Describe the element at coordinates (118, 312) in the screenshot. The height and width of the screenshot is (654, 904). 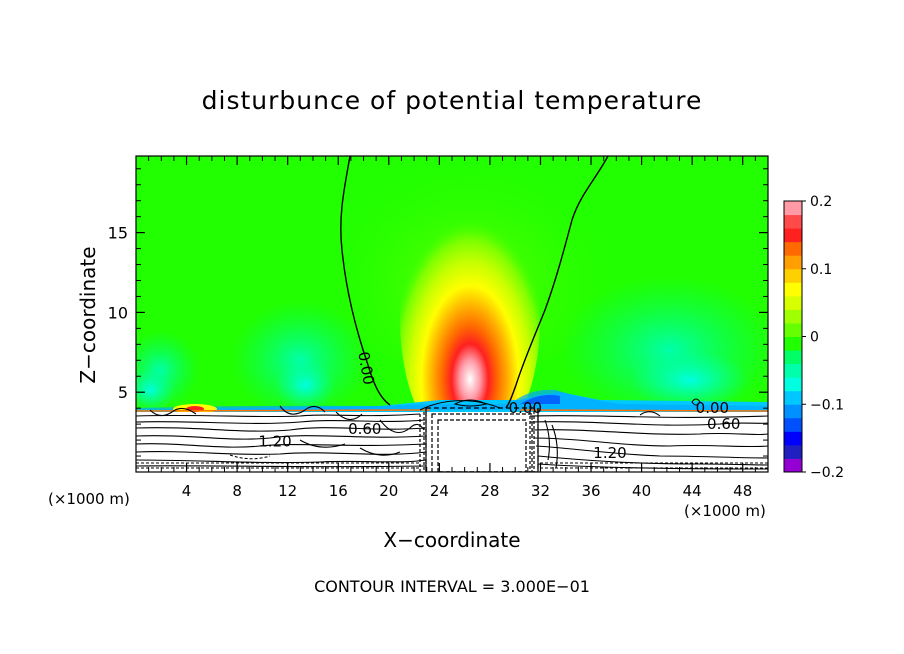
I see `y-tick-label: 10` at that location.